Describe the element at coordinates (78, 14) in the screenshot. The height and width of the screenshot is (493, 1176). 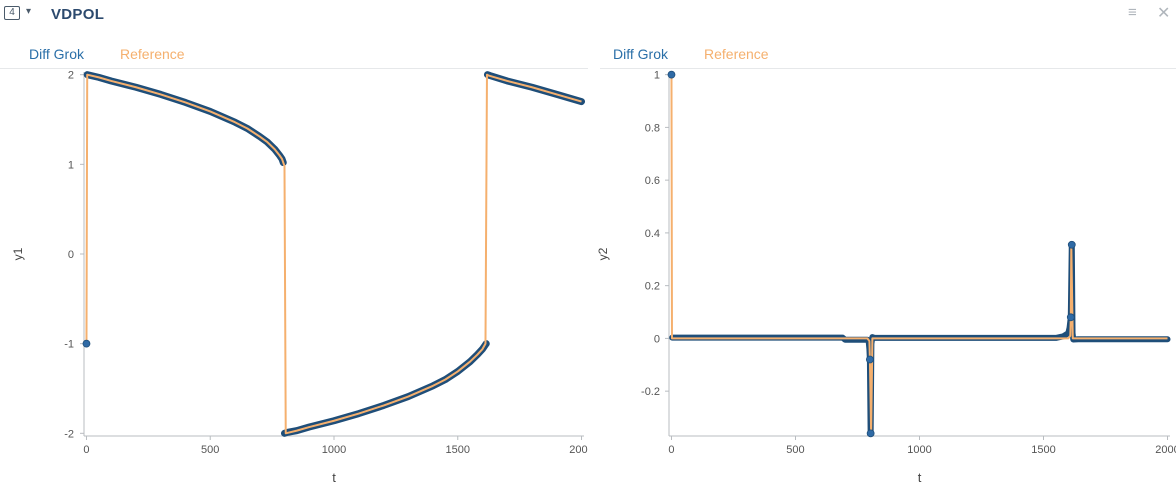
I see `page-title: VDPOL` at that location.